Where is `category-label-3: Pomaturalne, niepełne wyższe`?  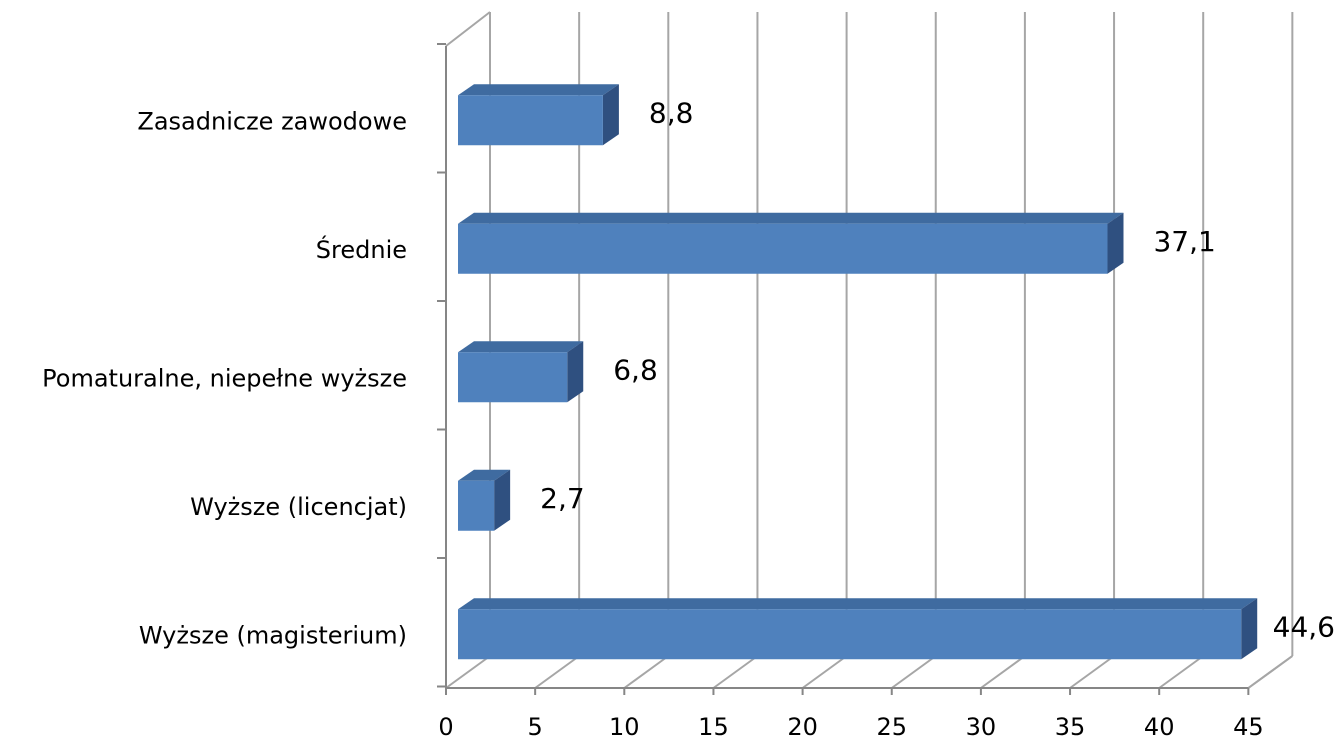
category-label-3: Pomaturalne, niepełne wyższe is located at coordinates (224, 378).